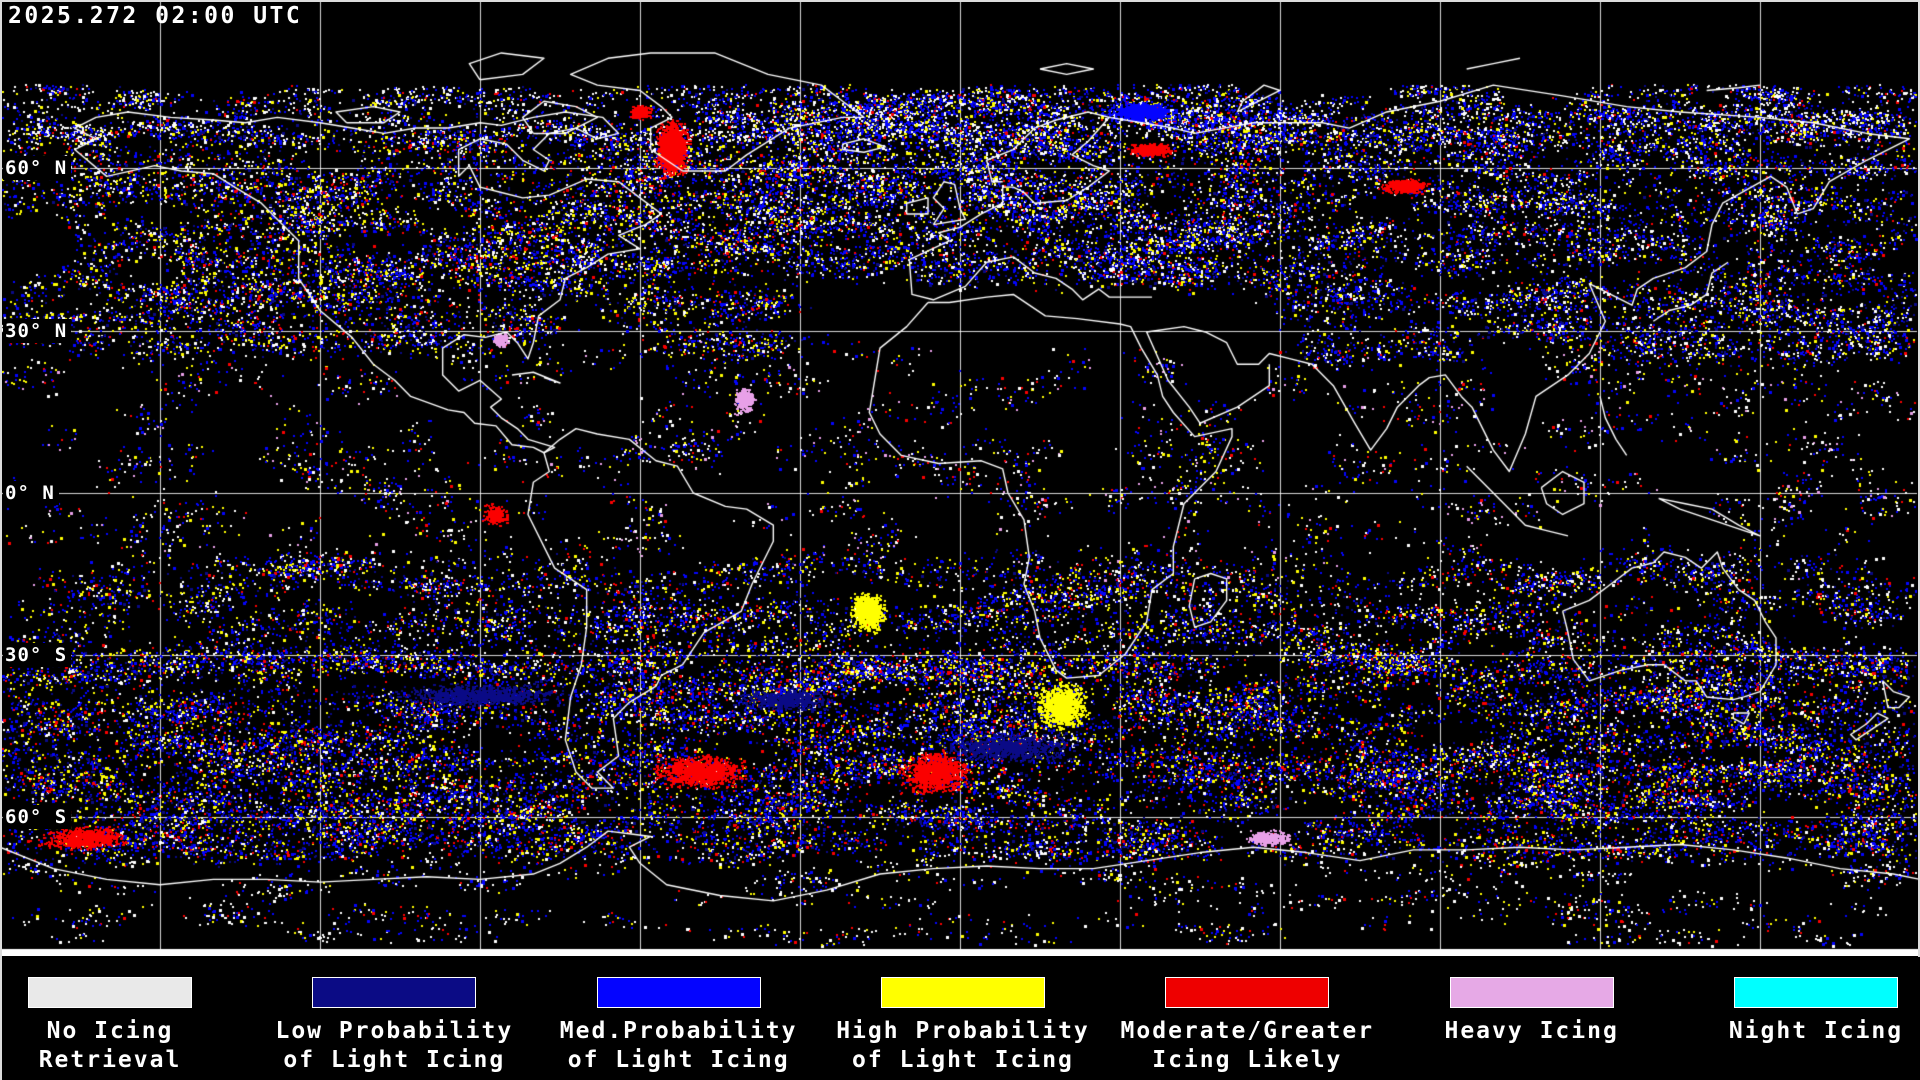 The height and width of the screenshot is (1080, 1920). I want to click on timestamp: 2025.272 02:00 UTC, so click(155, 16).